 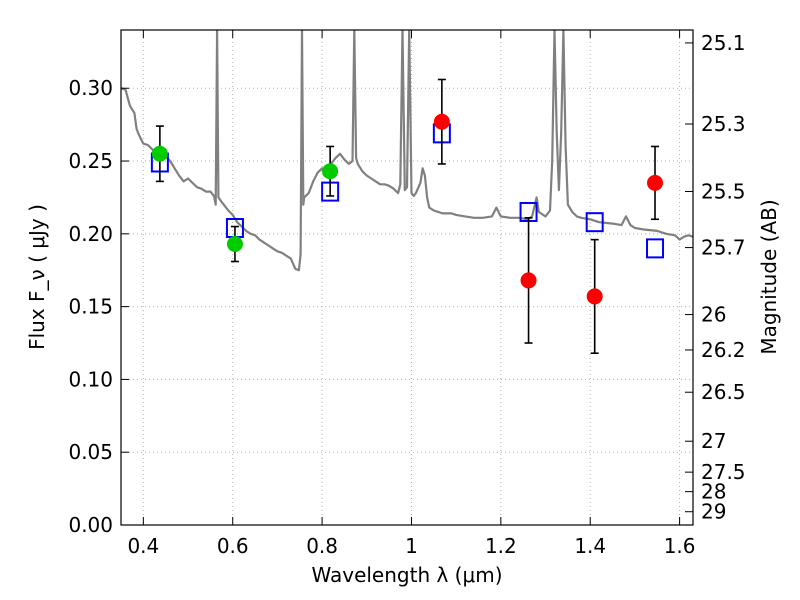 I want to click on y-tick-label: 0.05, so click(x=90, y=452).